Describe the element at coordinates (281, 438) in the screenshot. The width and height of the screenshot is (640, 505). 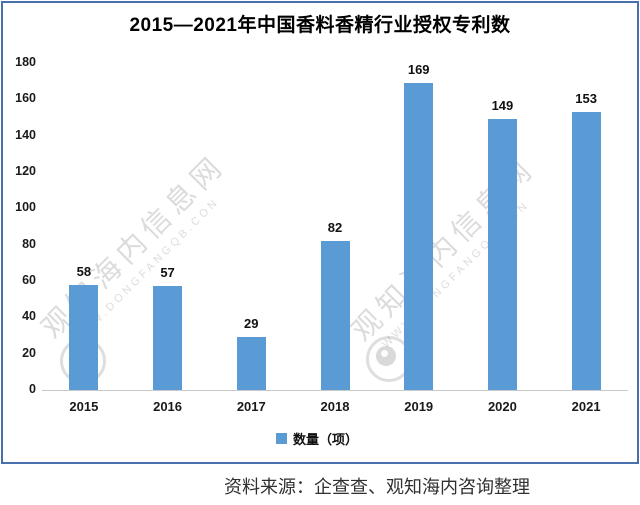
I see `legend-marker-icon` at that location.